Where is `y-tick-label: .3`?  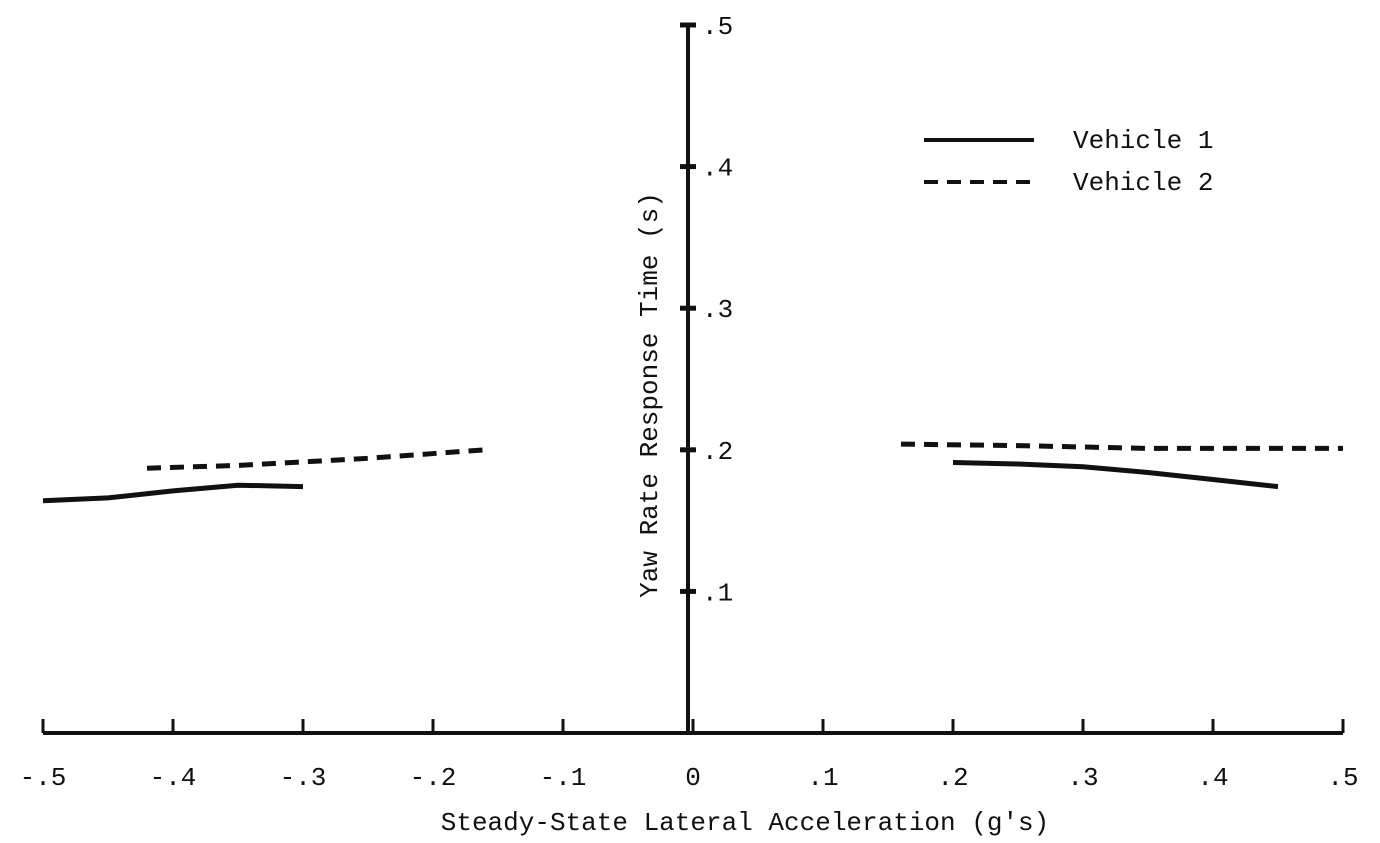 y-tick-label: .3 is located at coordinates (717, 310).